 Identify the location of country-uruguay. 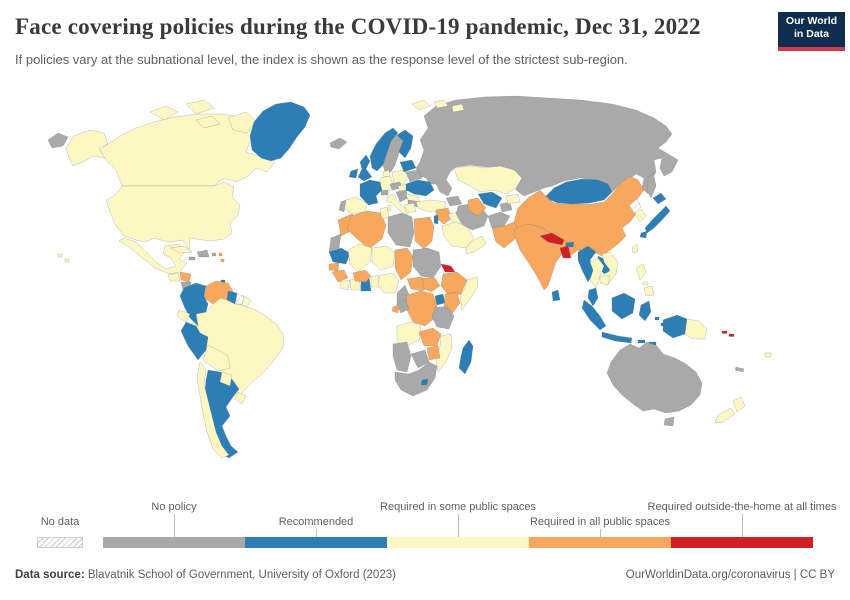
(240, 398).